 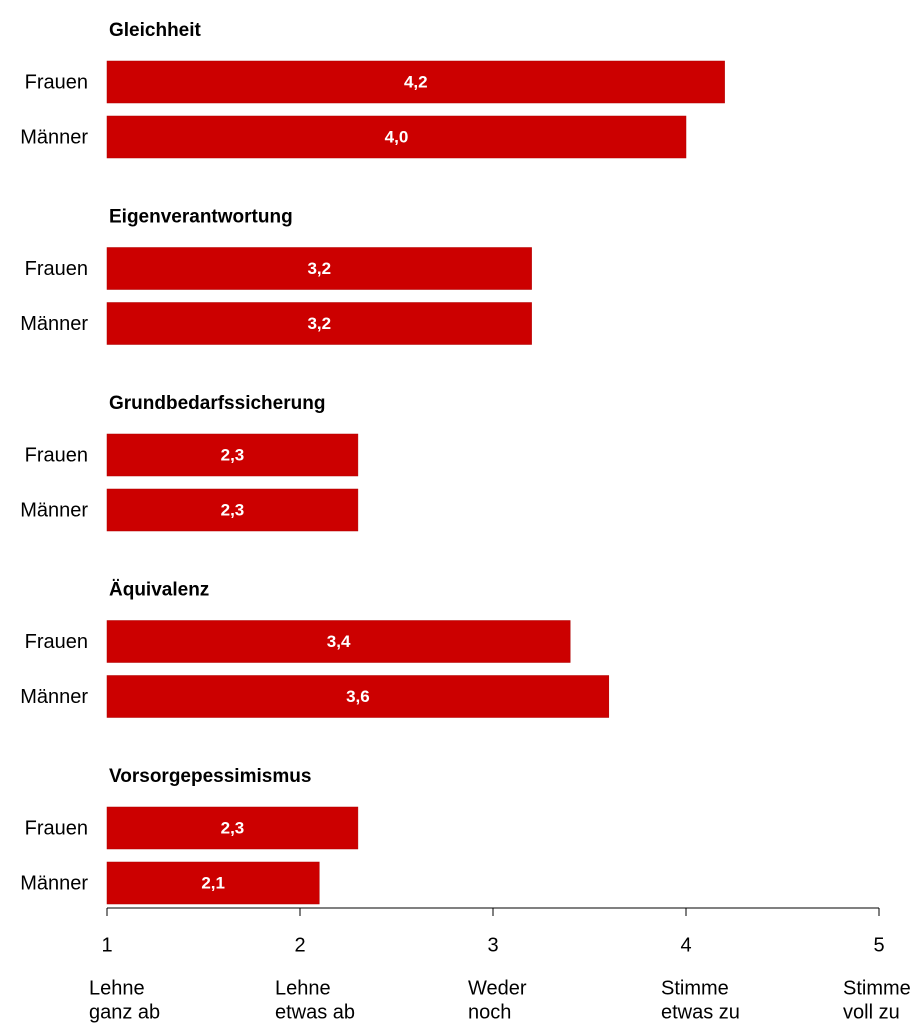 I want to click on x-tick-label: 1, so click(x=106, y=945).